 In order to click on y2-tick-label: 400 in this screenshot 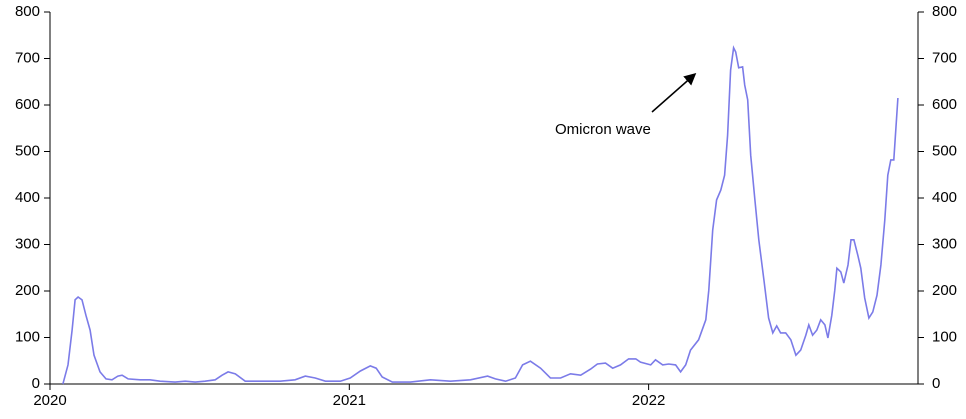, I will do `click(944, 197)`.